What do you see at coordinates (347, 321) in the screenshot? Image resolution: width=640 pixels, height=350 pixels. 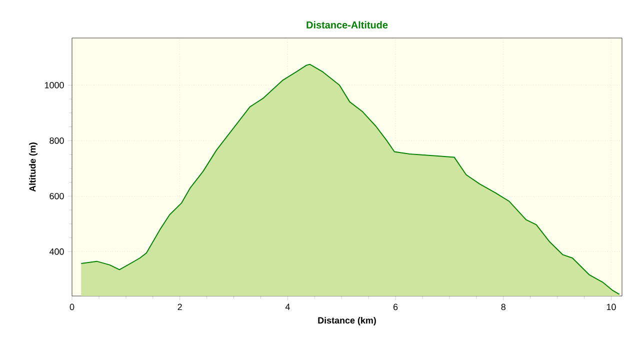 I see `x-axis-title: Distance (km)` at bounding box center [347, 321].